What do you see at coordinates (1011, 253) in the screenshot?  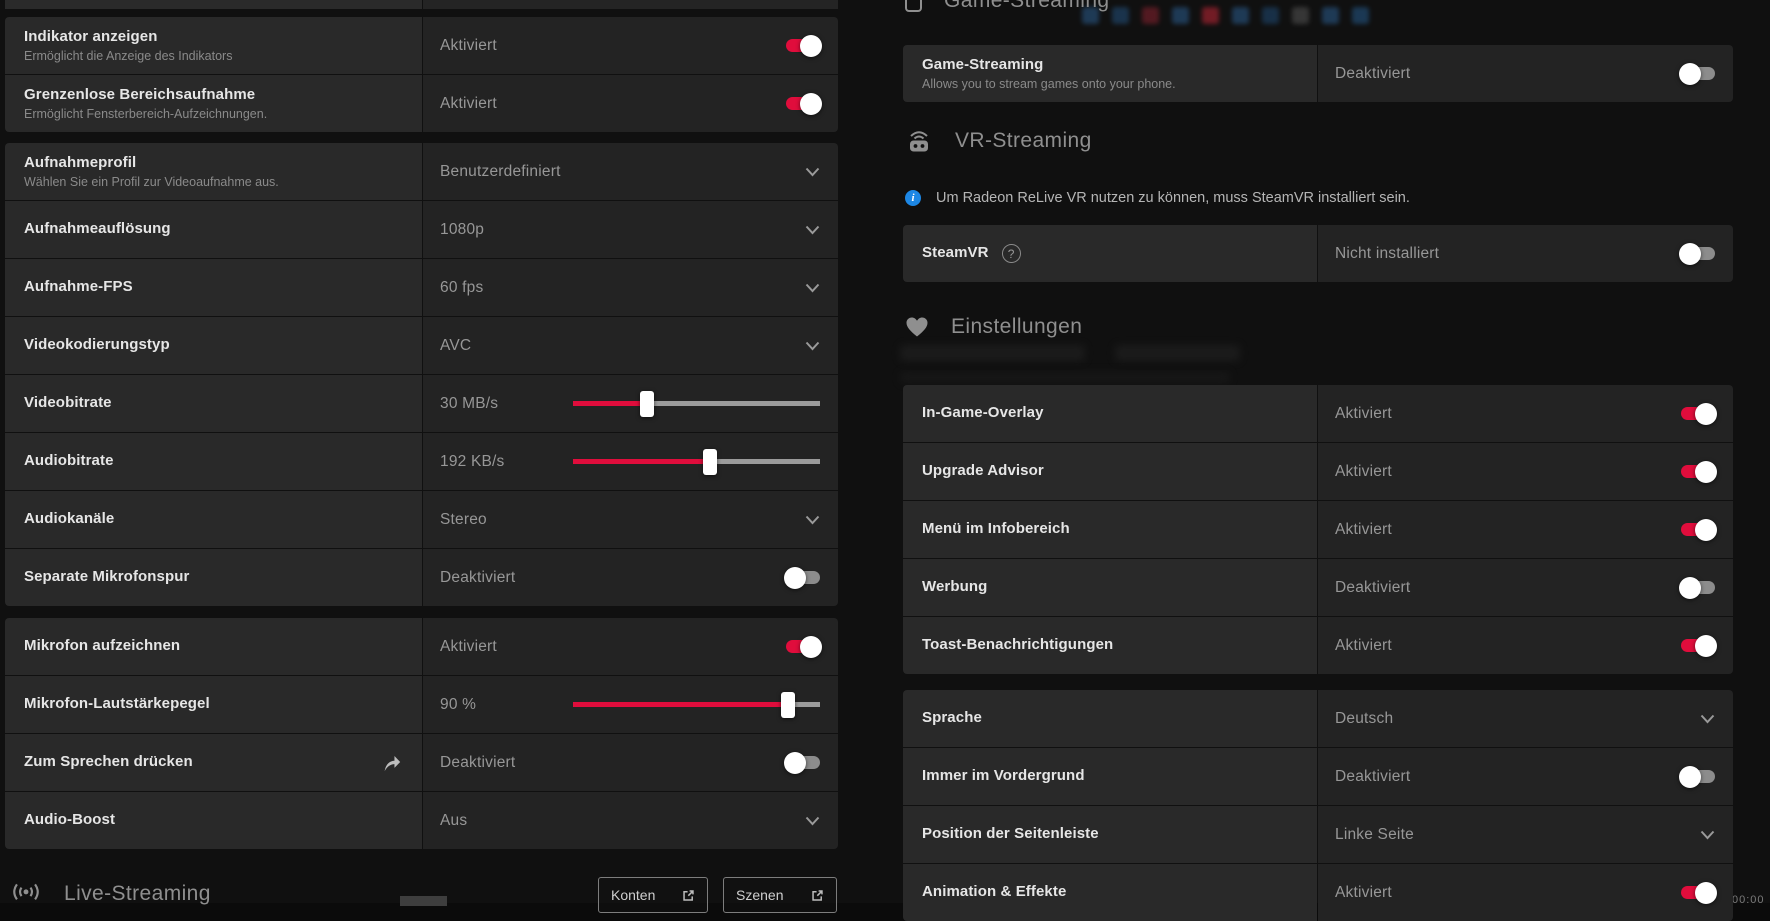 I see `help-icon: ?` at bounding box center [1011, 253].